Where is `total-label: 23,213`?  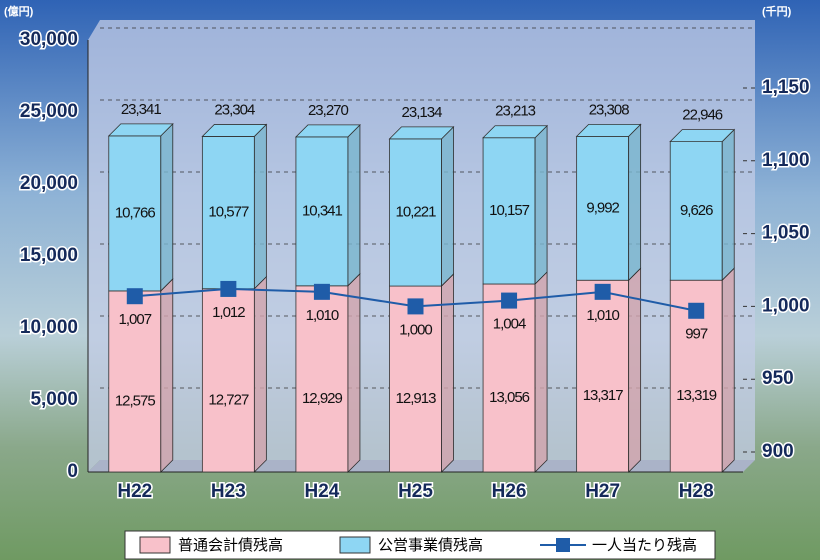 total-label: 23,213 is located at coordinates (515, 111).